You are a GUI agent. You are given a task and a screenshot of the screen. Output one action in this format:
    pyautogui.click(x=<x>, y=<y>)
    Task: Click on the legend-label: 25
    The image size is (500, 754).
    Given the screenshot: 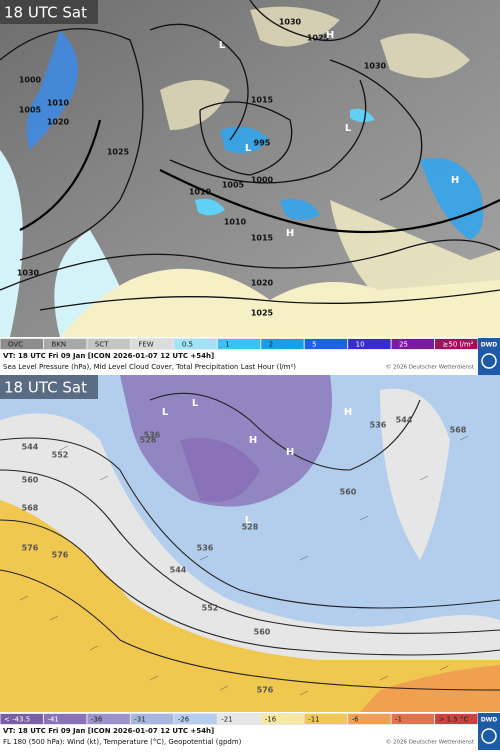 What is the action you would take?
    pyautogui.click(x=403, y=345)
    